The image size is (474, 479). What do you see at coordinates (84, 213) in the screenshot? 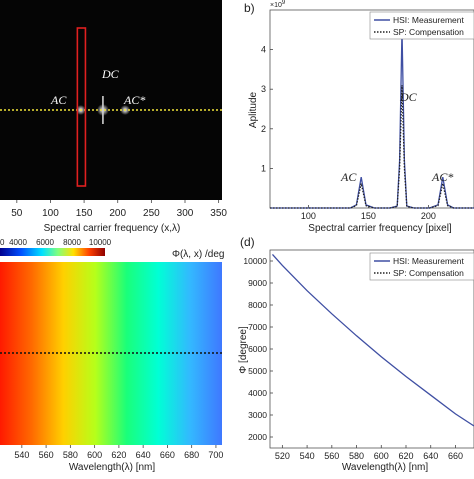
I see `panel-a-x-tick-label: 150` at bounding box center [84, 213].